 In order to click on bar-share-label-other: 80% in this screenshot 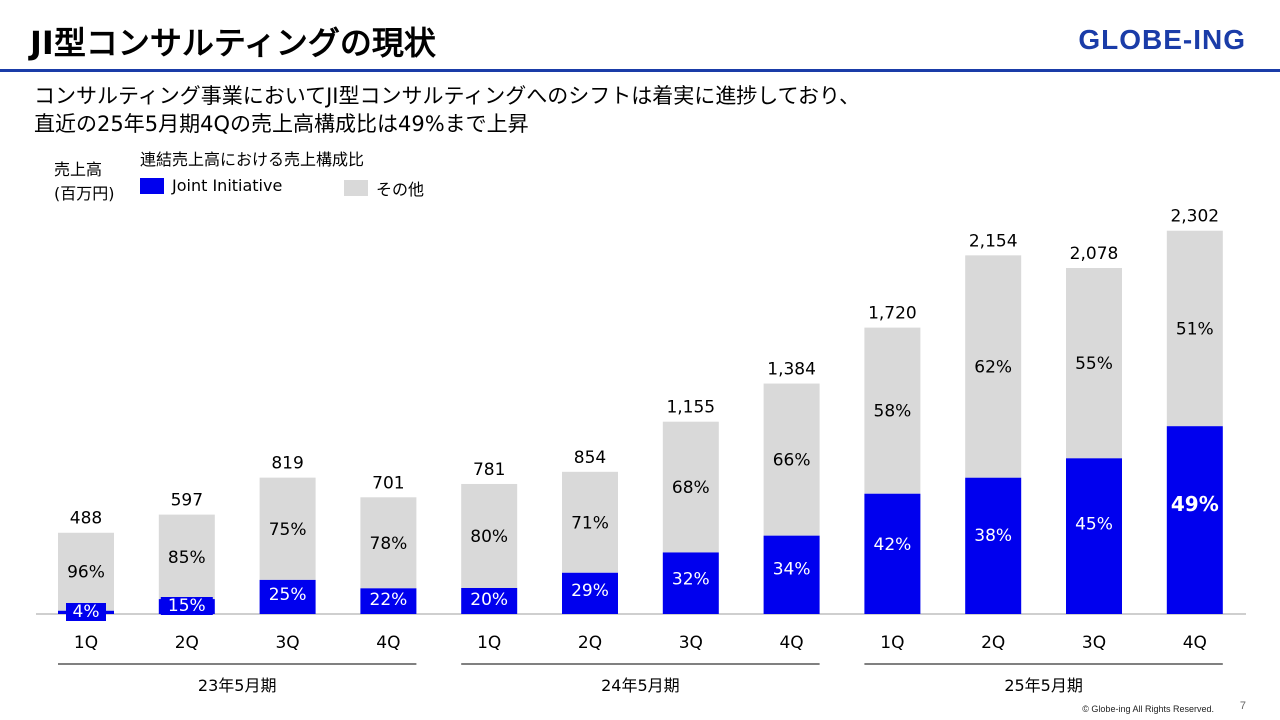, I will do `click(489, 537)`.